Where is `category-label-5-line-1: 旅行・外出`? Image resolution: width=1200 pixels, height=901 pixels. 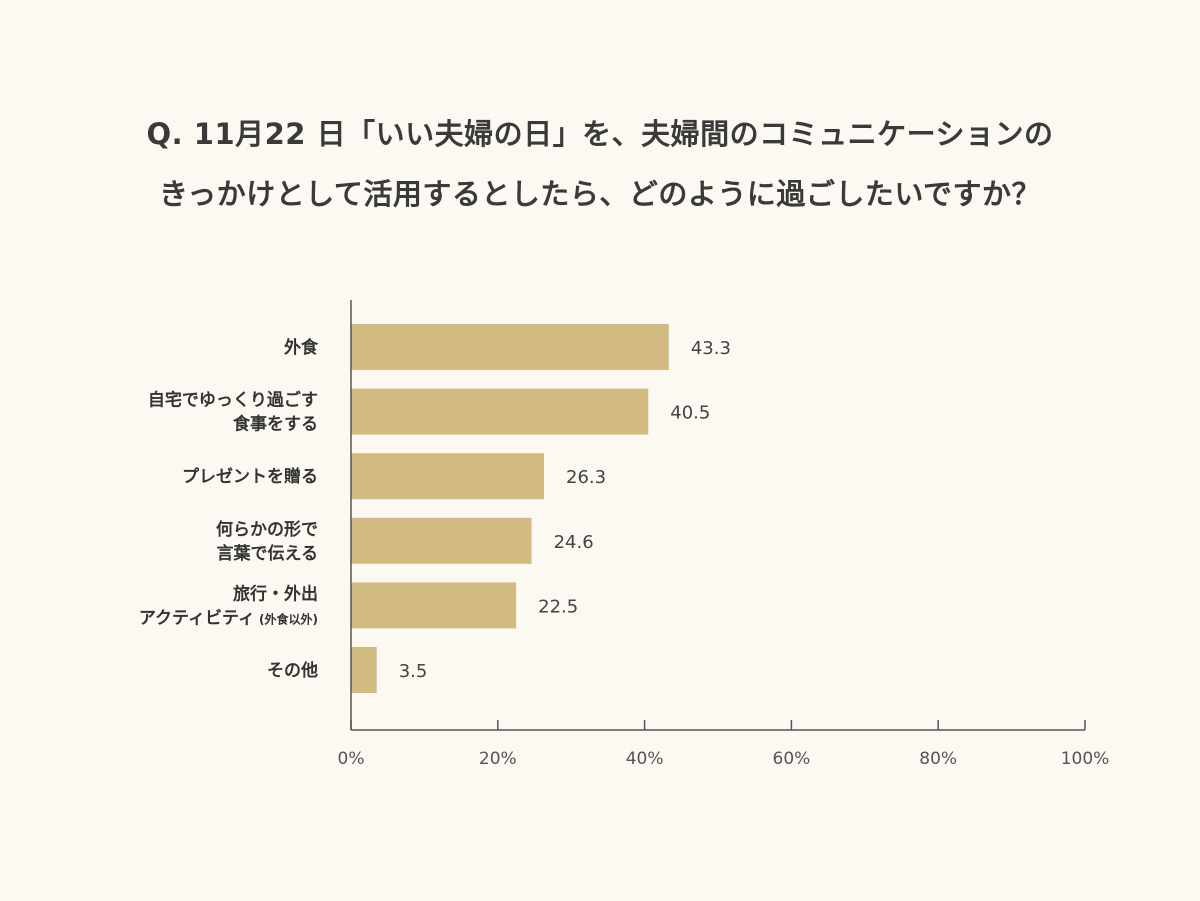 category-label-5-line-1: 旅行・外出 is located at coordinates (275, 593).